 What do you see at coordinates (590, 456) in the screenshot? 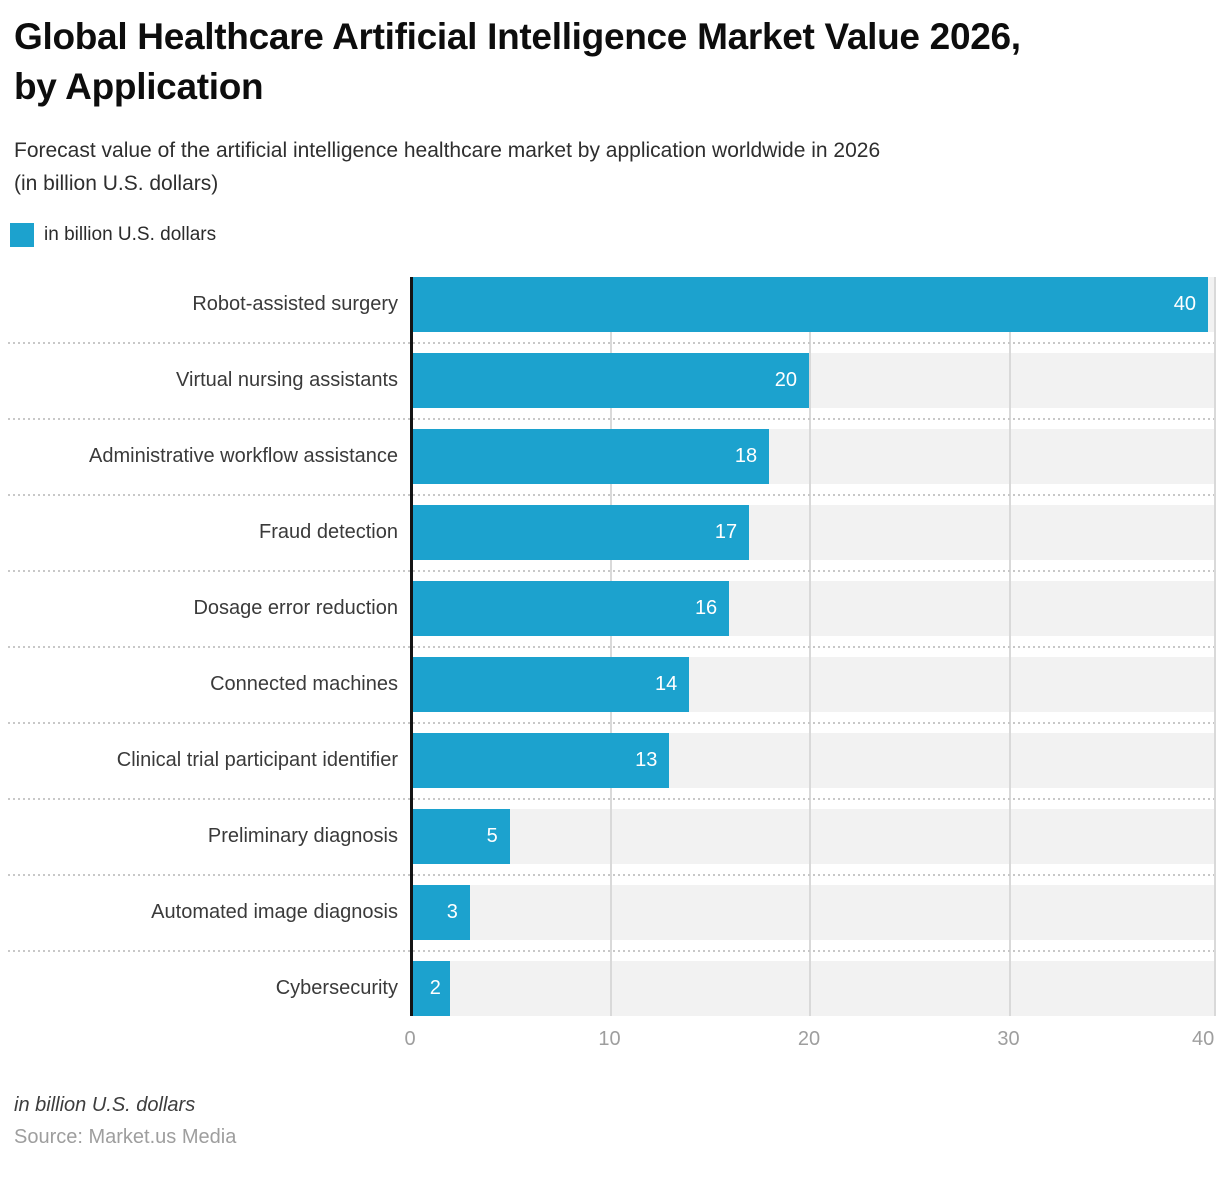
I see `bar: 18` at bounding box center [590, 456].